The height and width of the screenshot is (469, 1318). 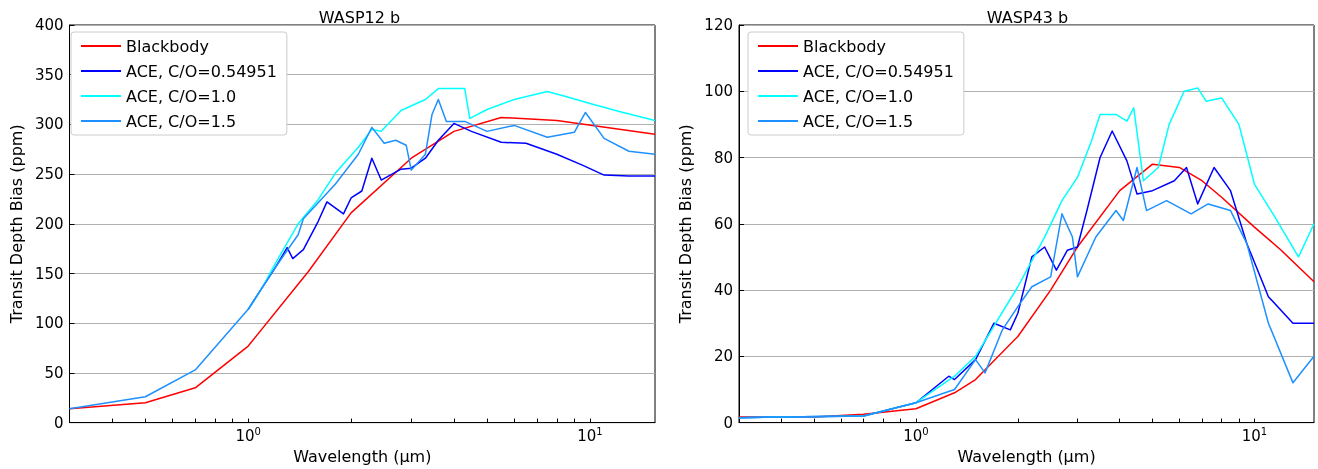 What do you see at coordinates (49, 174) in the screenshot?
I see `y-tick-label: 250` at bounding box center [49, 174].